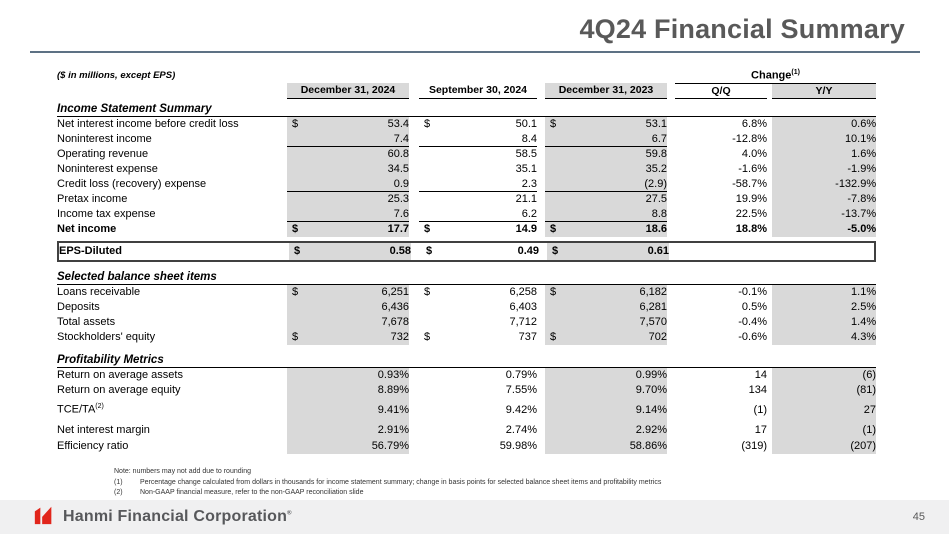  I want to click on cell-value: 6,182, so click(653, 292).